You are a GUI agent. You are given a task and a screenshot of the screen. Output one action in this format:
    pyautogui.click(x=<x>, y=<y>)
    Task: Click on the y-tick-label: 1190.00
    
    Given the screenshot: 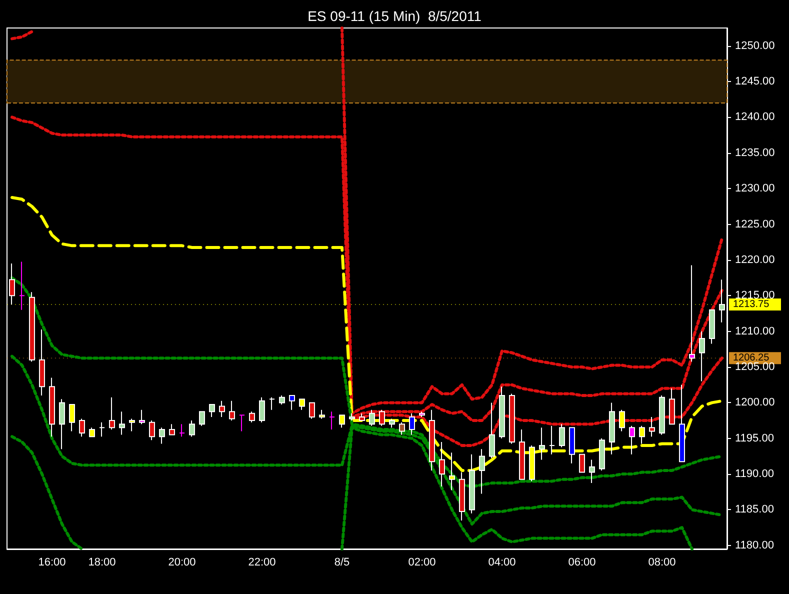 What is the action you would take?
    pyautogui.click(x=754, y=474)
    